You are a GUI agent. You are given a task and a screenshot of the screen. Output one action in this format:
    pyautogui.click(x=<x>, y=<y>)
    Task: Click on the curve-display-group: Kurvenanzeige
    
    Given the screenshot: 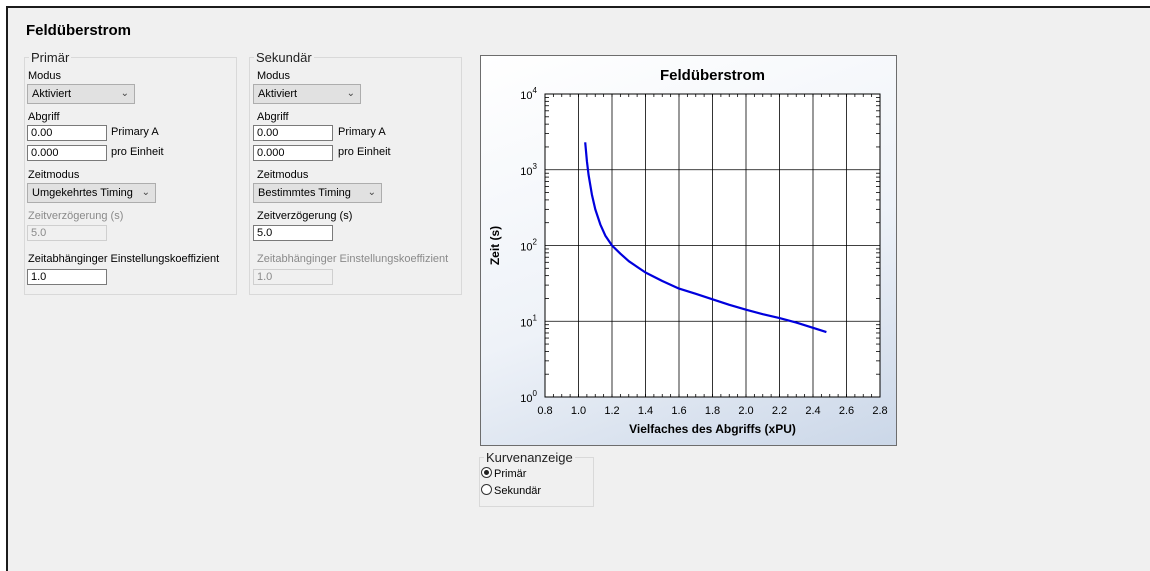 What is the action you would take?
    pyautogui.click(x=536, y=478)
    